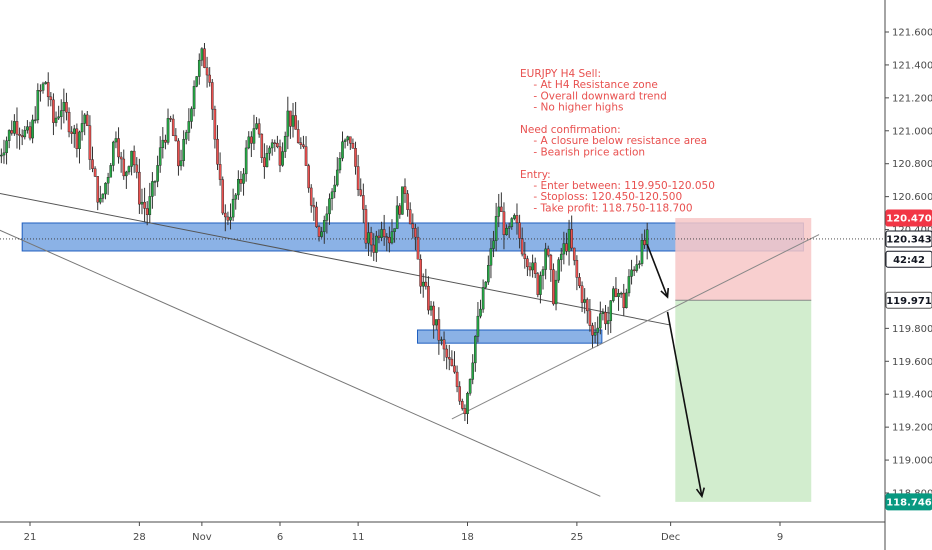 This screenshot has width=932, height=550. Describe the element at coordinates (606, 208) in the screenshot. I see `annotation-line: - Take profit: 118.750-118.700` at that location.